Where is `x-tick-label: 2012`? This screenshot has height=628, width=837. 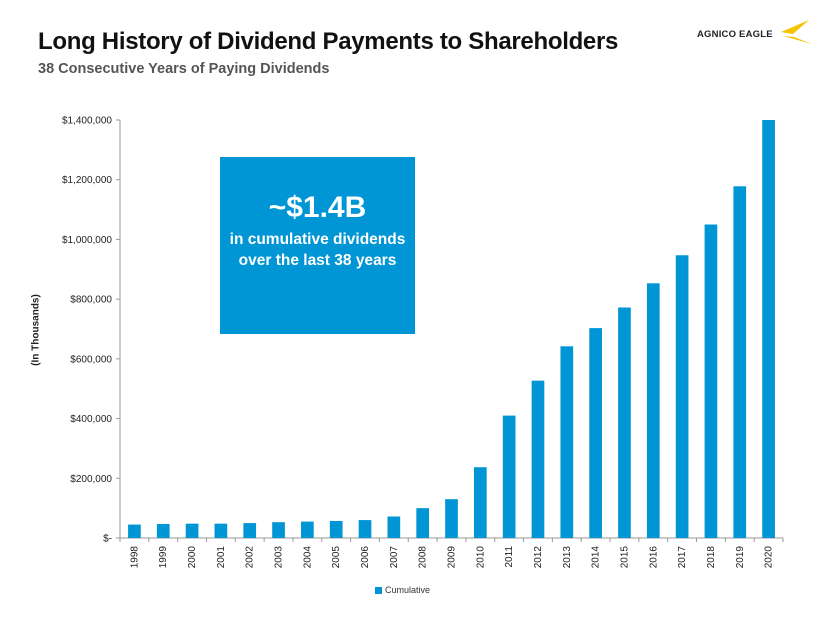
x-tick-label: 2012 is located at coordinates (538, 557).